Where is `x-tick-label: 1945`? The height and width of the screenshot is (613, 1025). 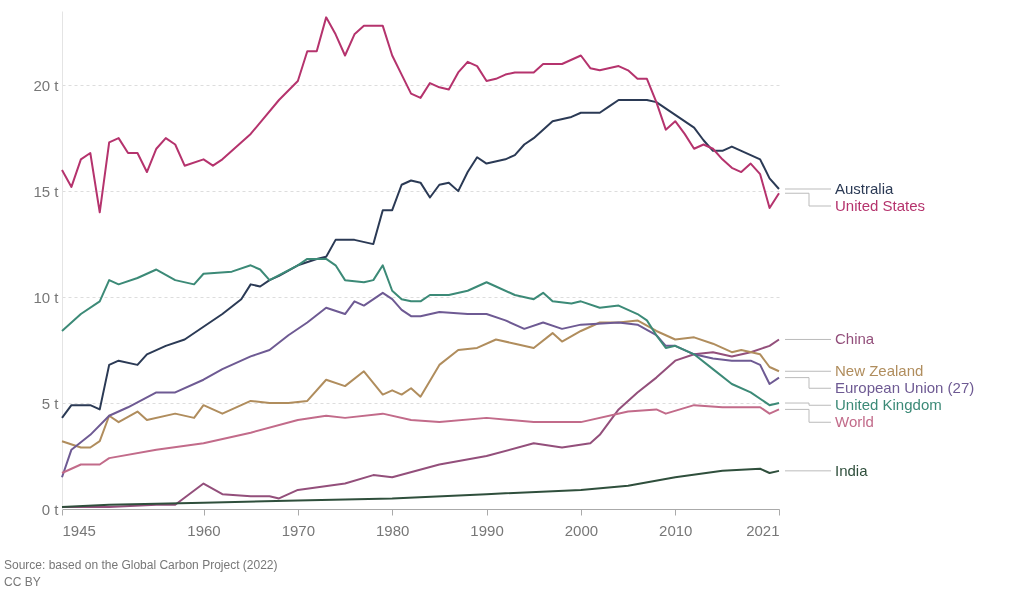
x-tick-label: 1945 is located at coordinates (79, 530).